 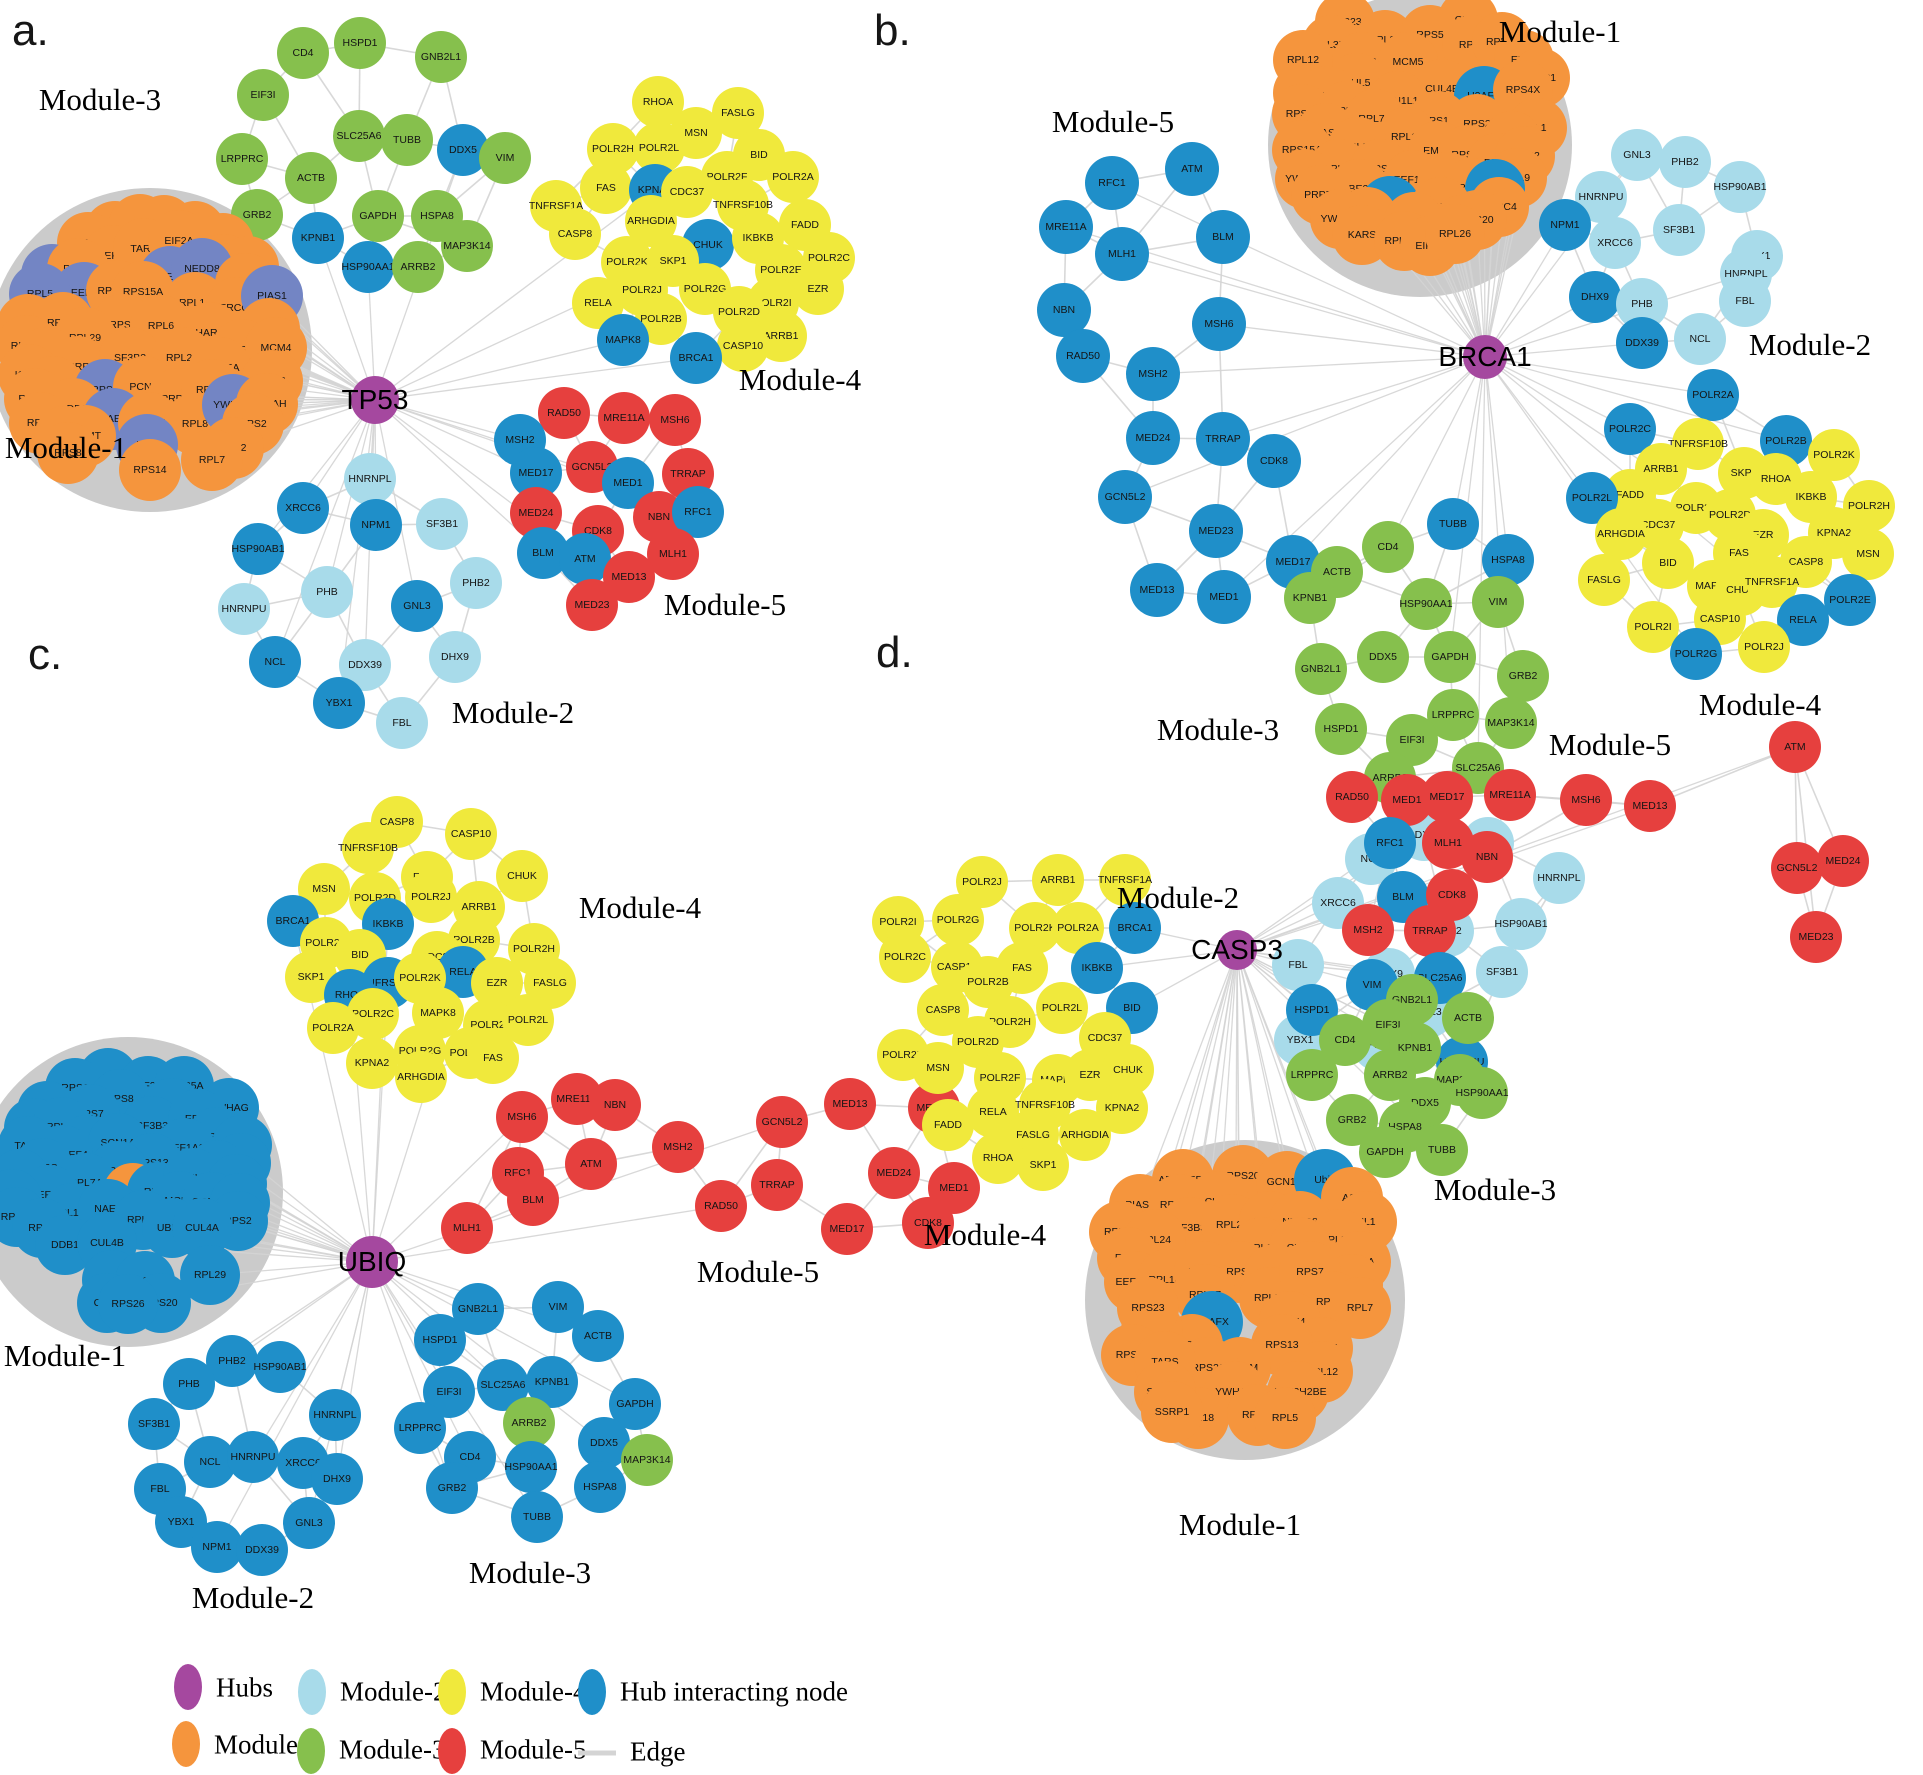 What do you see at coordinates (1510, 795) in the screenshot?
I see `network-node-mre11a: MRE11A` at bounding box center [1510, 795].